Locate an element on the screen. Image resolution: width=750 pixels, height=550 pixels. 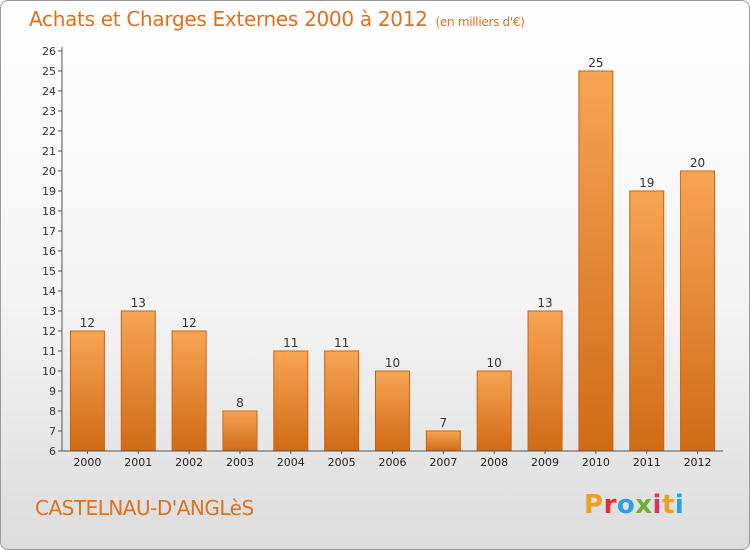
bar-2000 is located at coordinates (87, 391).